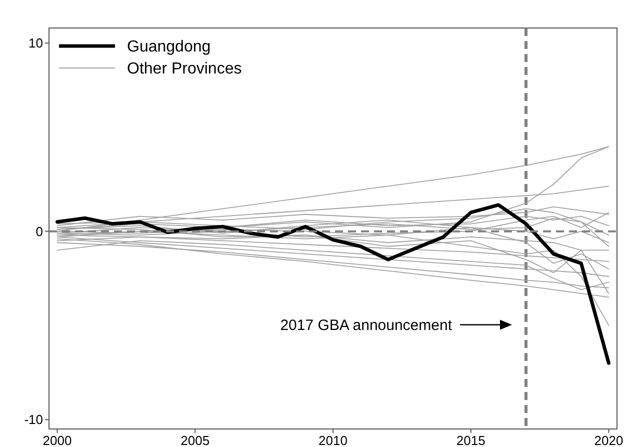  Describe the element at coordinates (35, 43) in the screenshot. I see `y-tick-label: 10` at that location.